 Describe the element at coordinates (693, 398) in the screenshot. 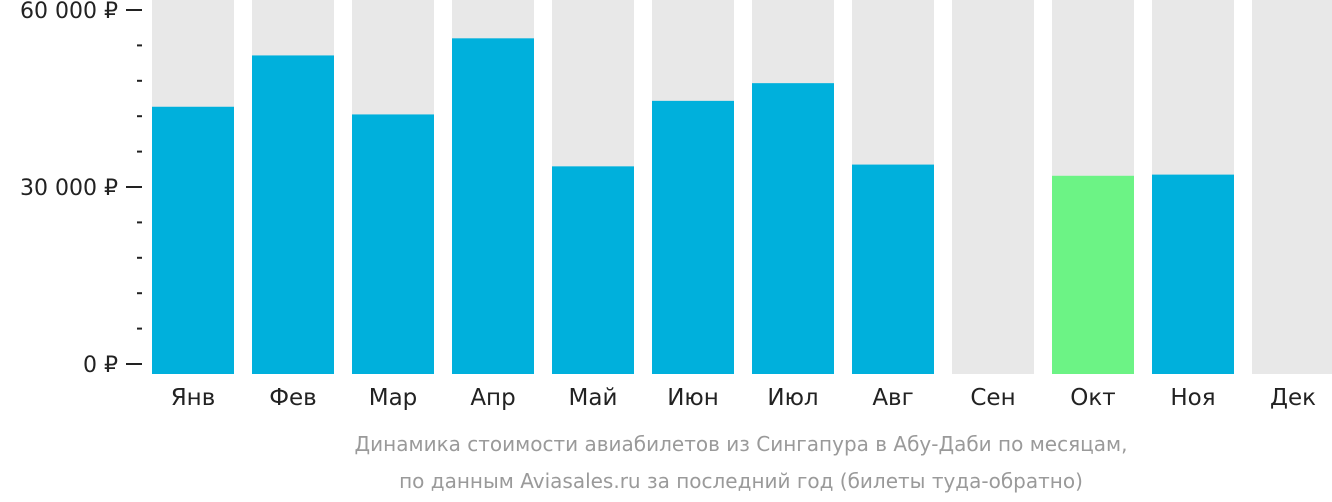

I see `month-label-6: Июн` at that location.